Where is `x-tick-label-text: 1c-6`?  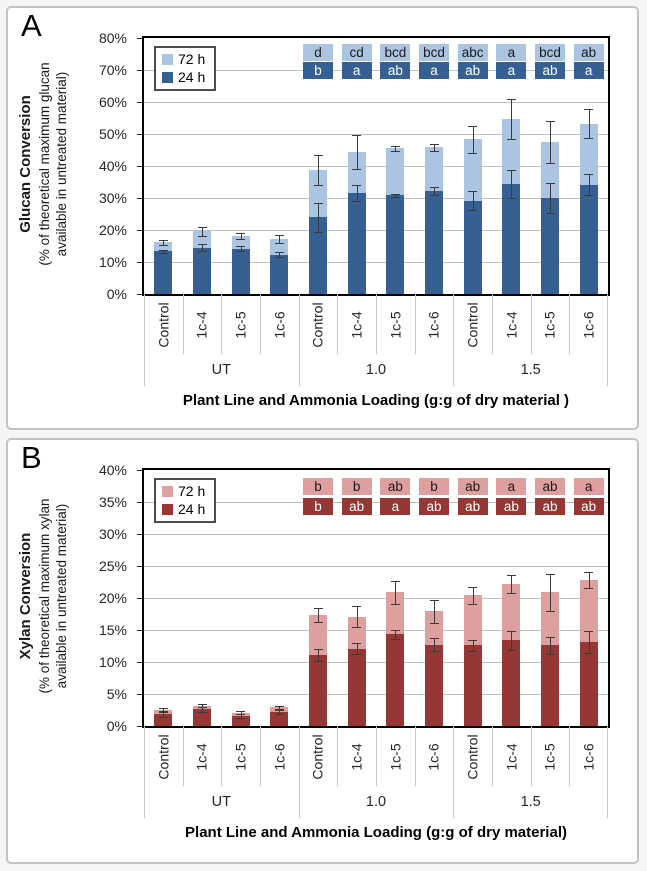 x-tick-label-text: 1c-6 is located at coordinates (588, 757).